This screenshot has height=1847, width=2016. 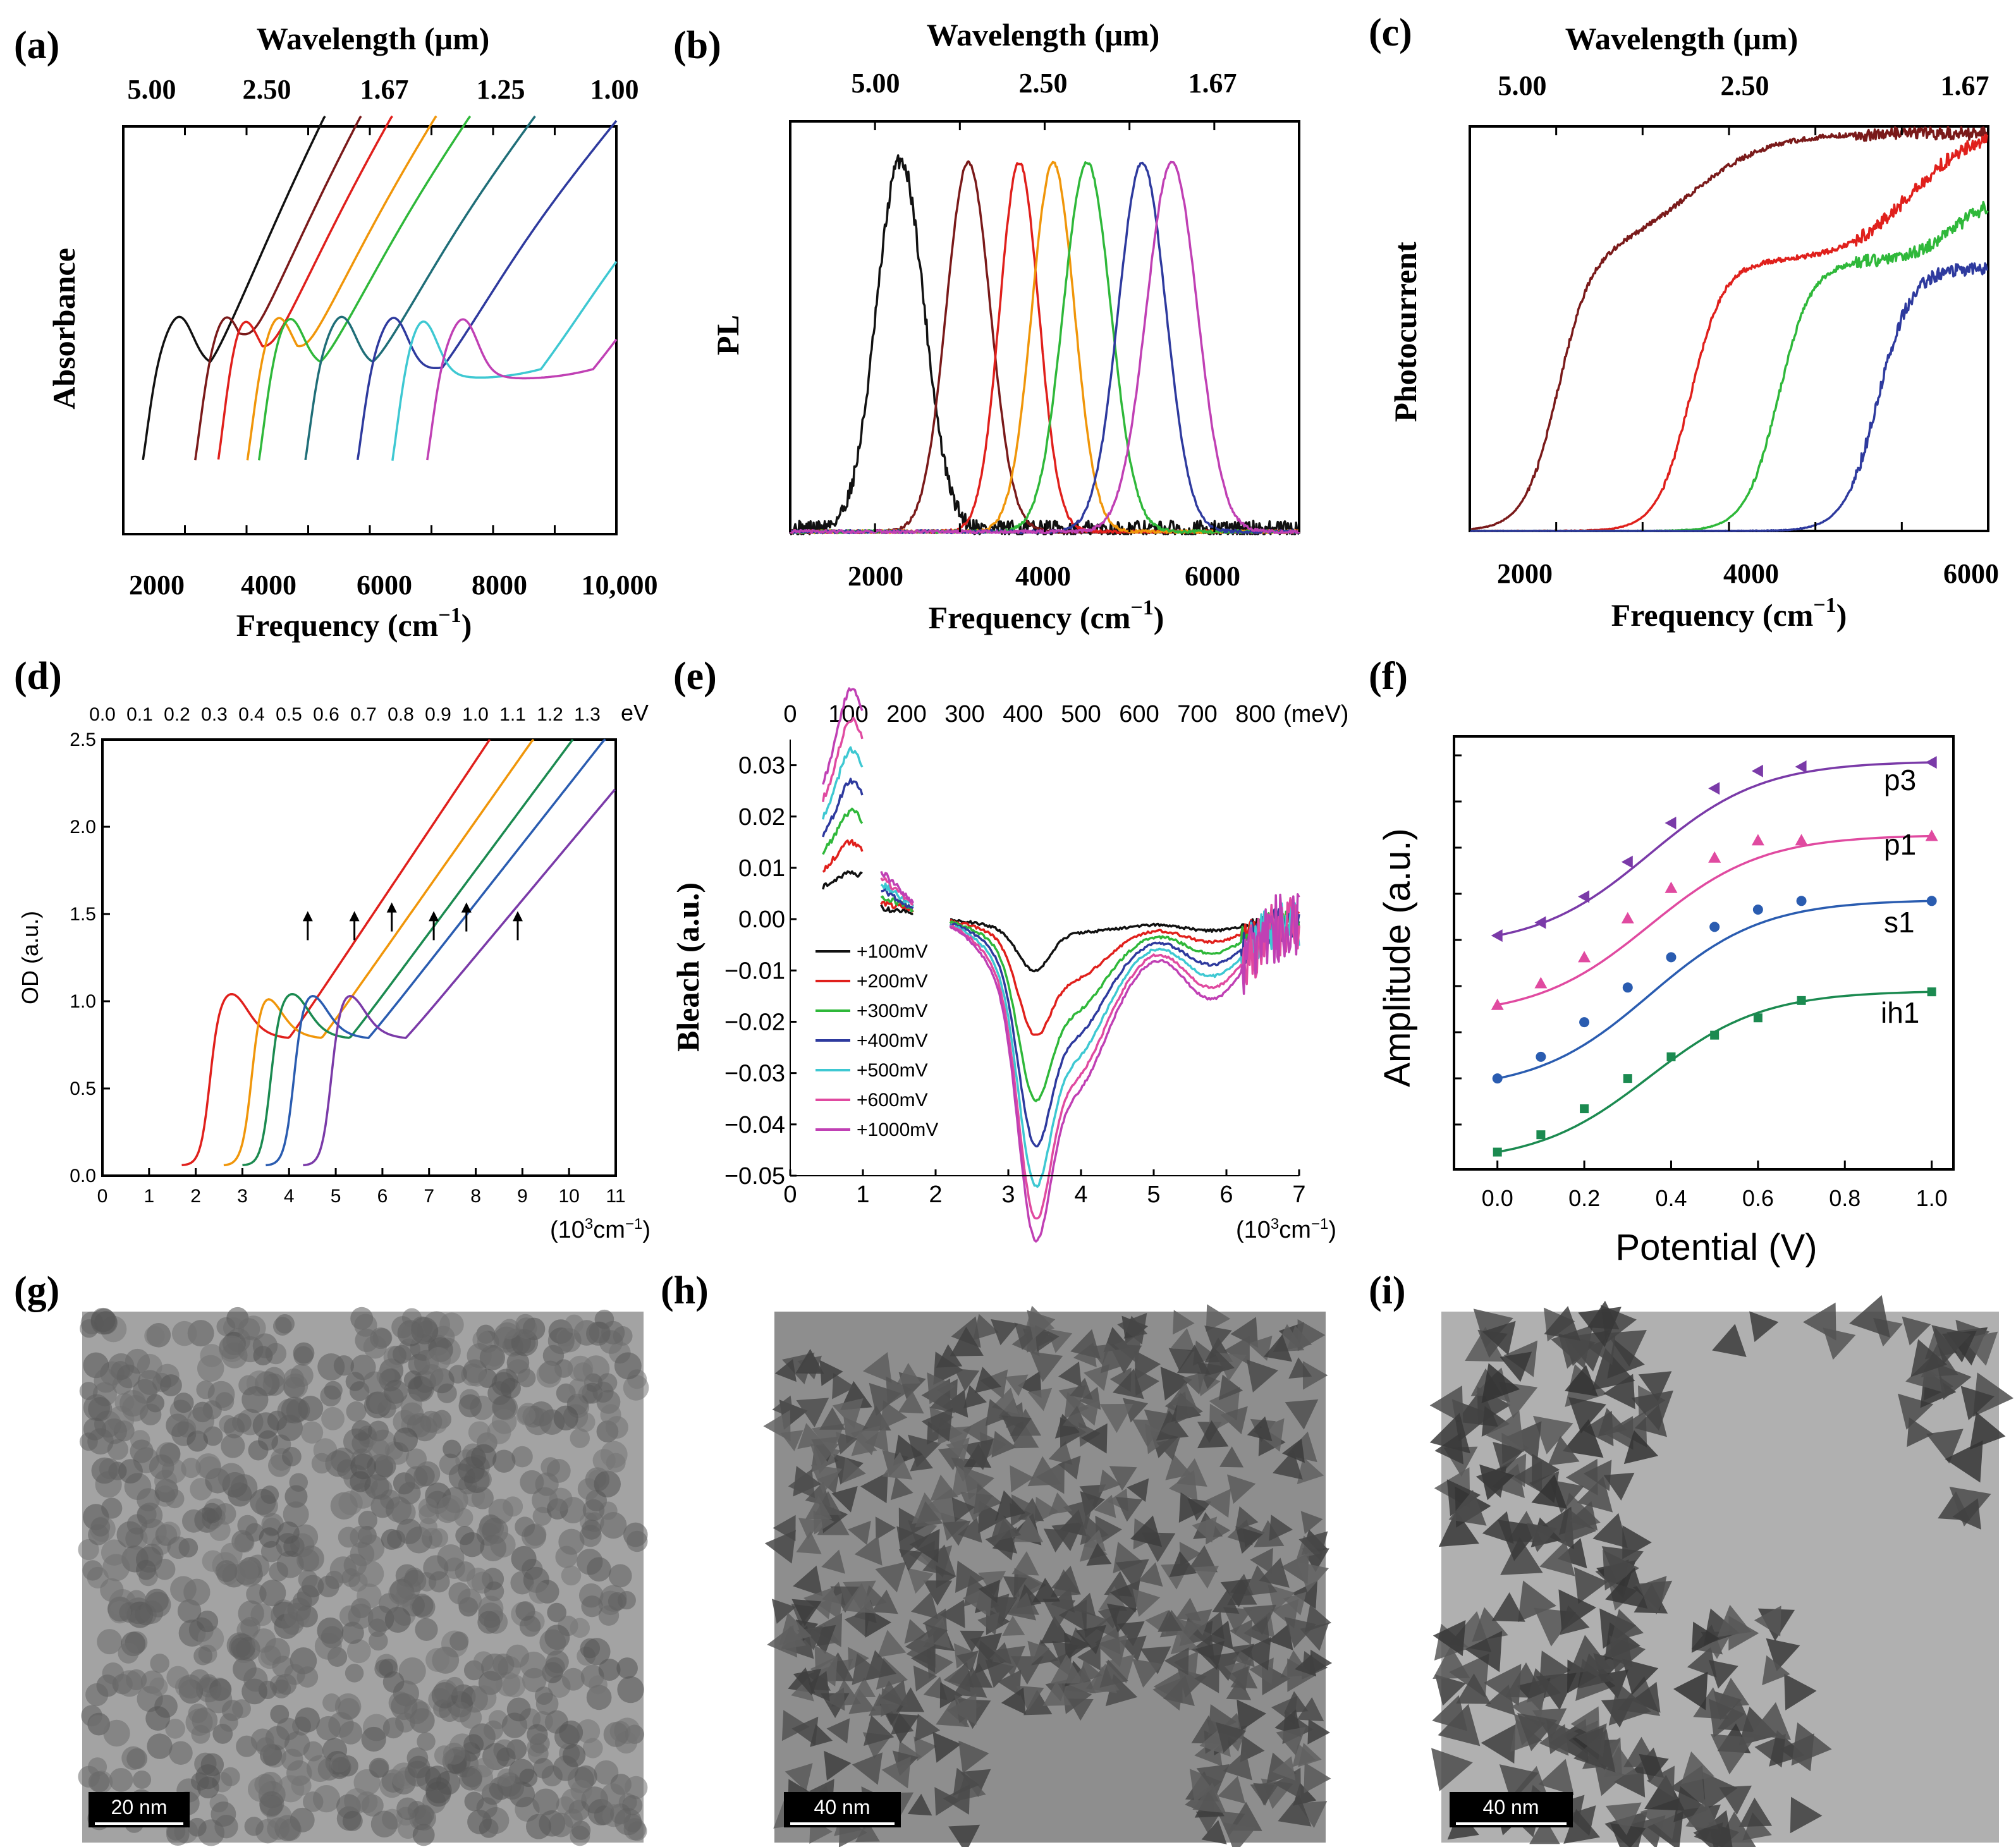 What do you see at coordinates (897, 1130) in the screenshot?
I see `e-legend-label: +1000mV` at bounding box center [897, 1130].